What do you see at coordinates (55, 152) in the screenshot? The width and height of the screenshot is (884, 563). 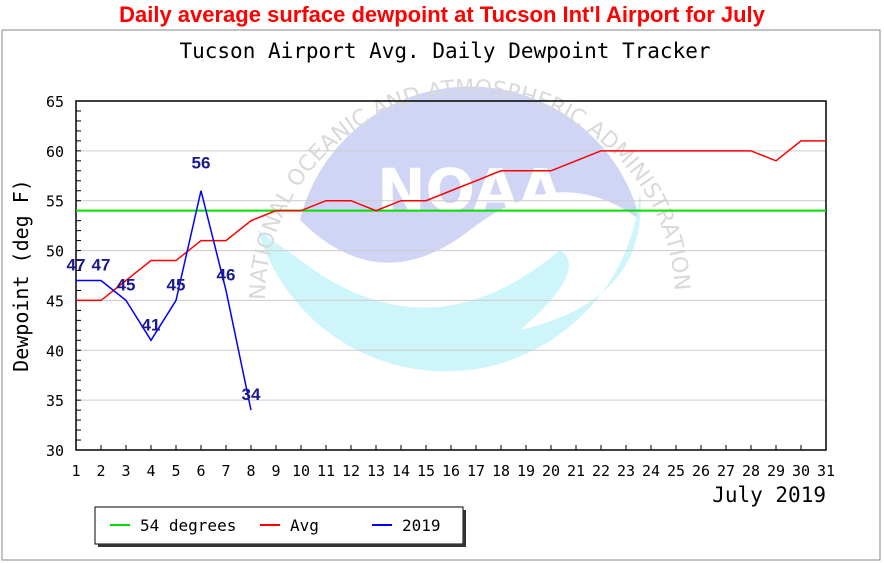 I see `y-tick-label: 60` at bounding box center [55, 152].